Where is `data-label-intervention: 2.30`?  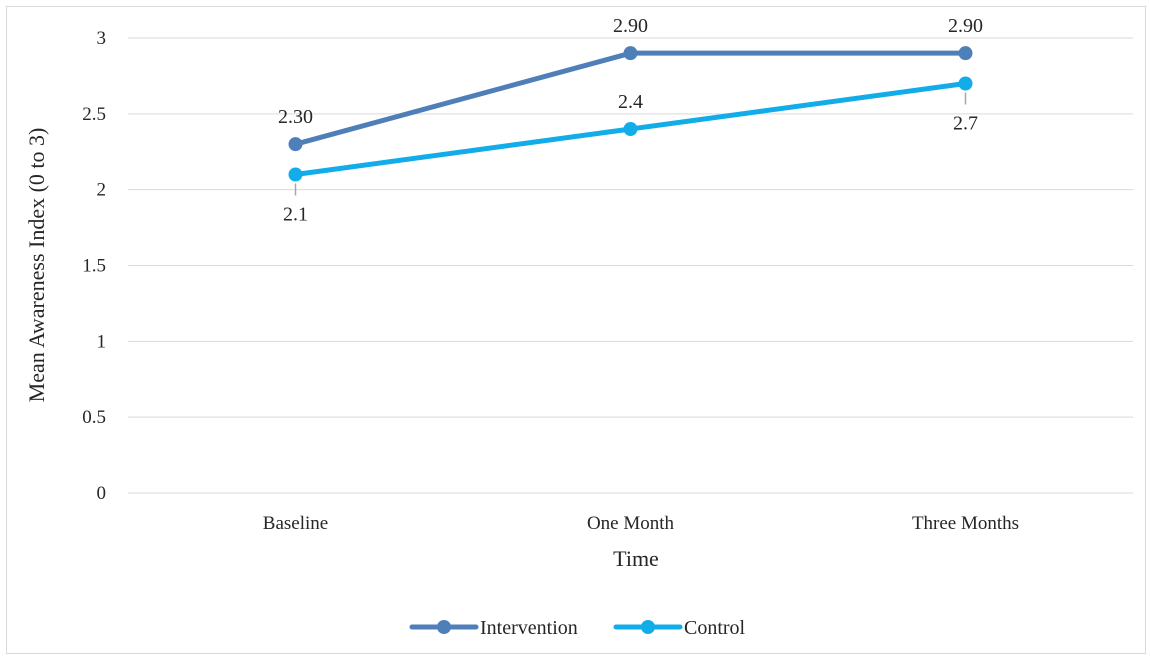 data-label-intervention: 2.30 is located at coordinates (295, 117).